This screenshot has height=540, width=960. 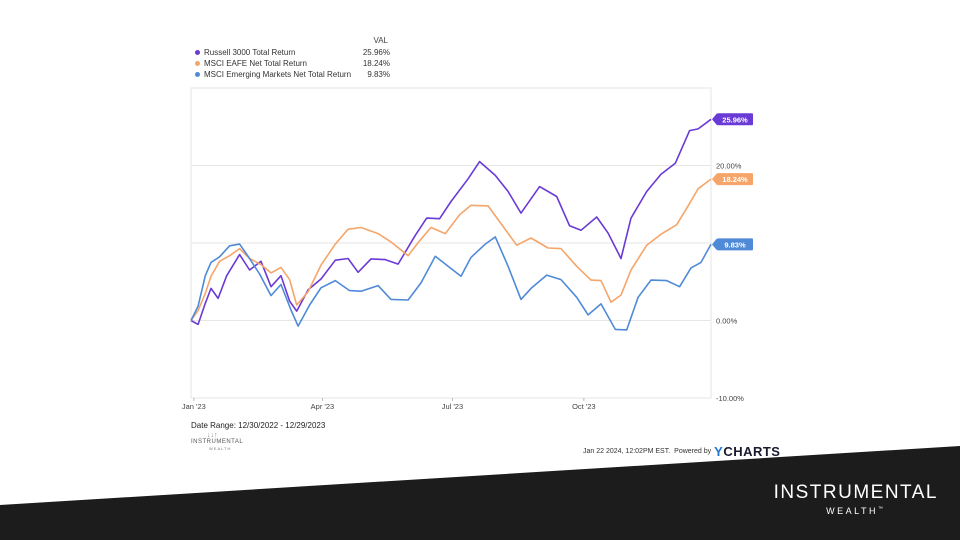 I want to click on legend-item-eafe: MSCI EAFE Net Total Return 18.24%, so click(x=292, y=63).